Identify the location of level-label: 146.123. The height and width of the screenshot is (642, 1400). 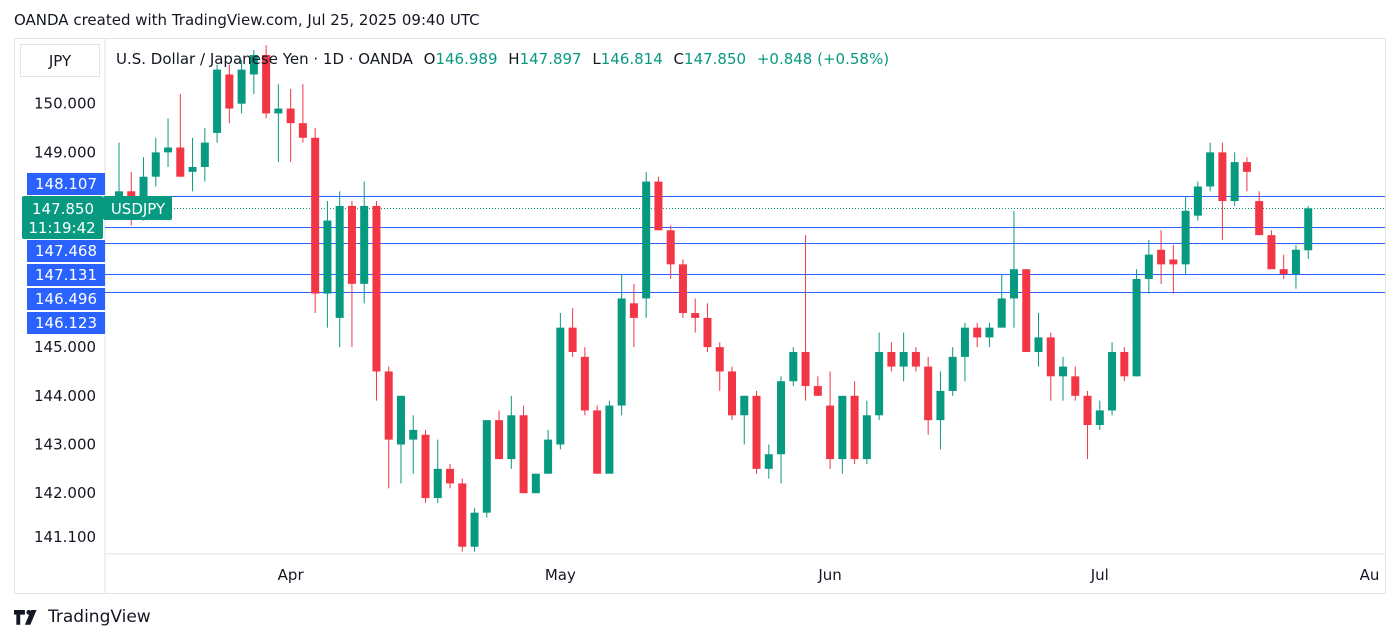
(66, 323).